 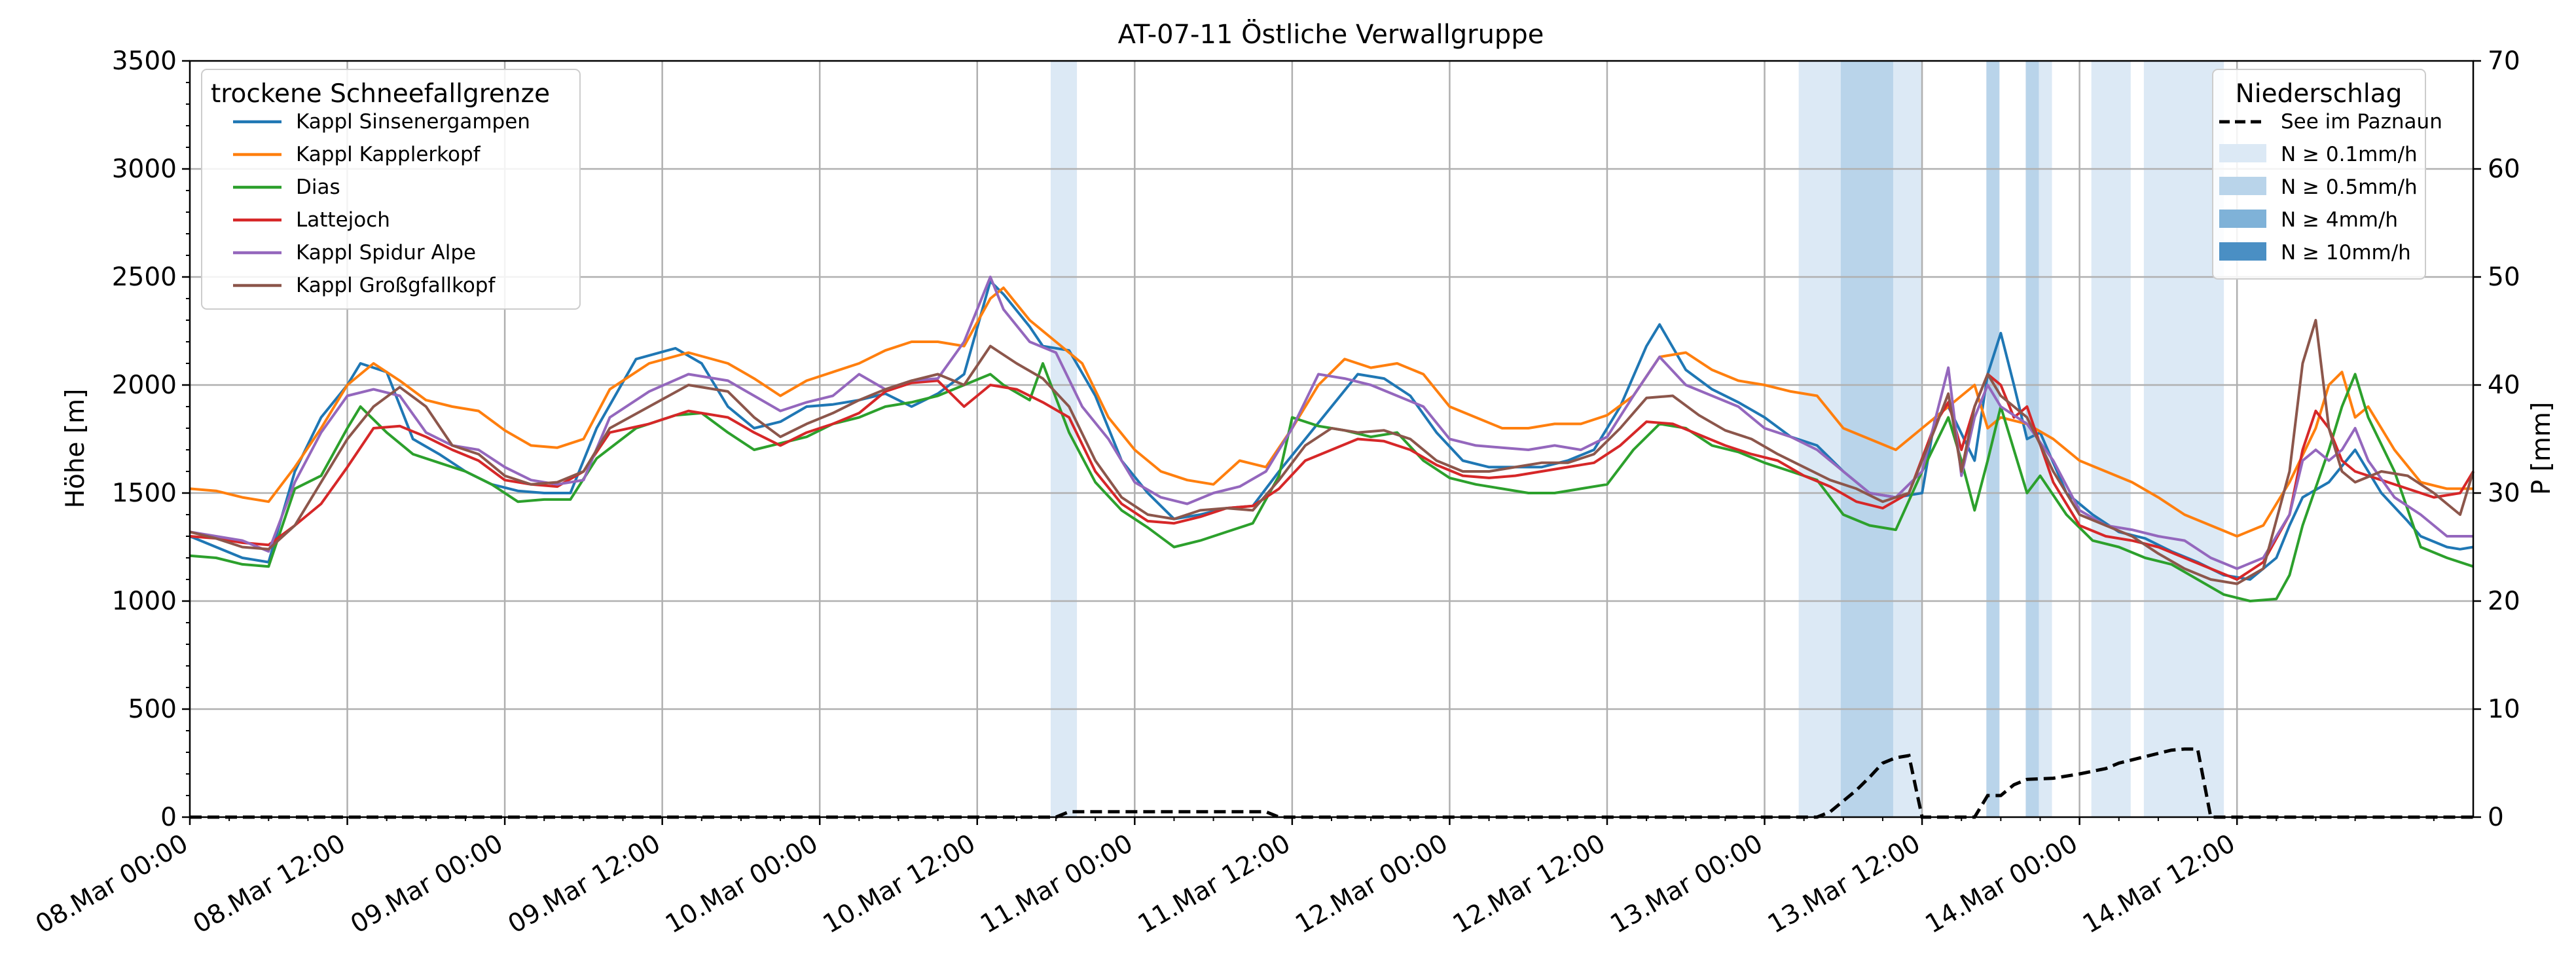 I want to click on x-tick-label: 08.Mar 00:00, so click(x=112, y=884).